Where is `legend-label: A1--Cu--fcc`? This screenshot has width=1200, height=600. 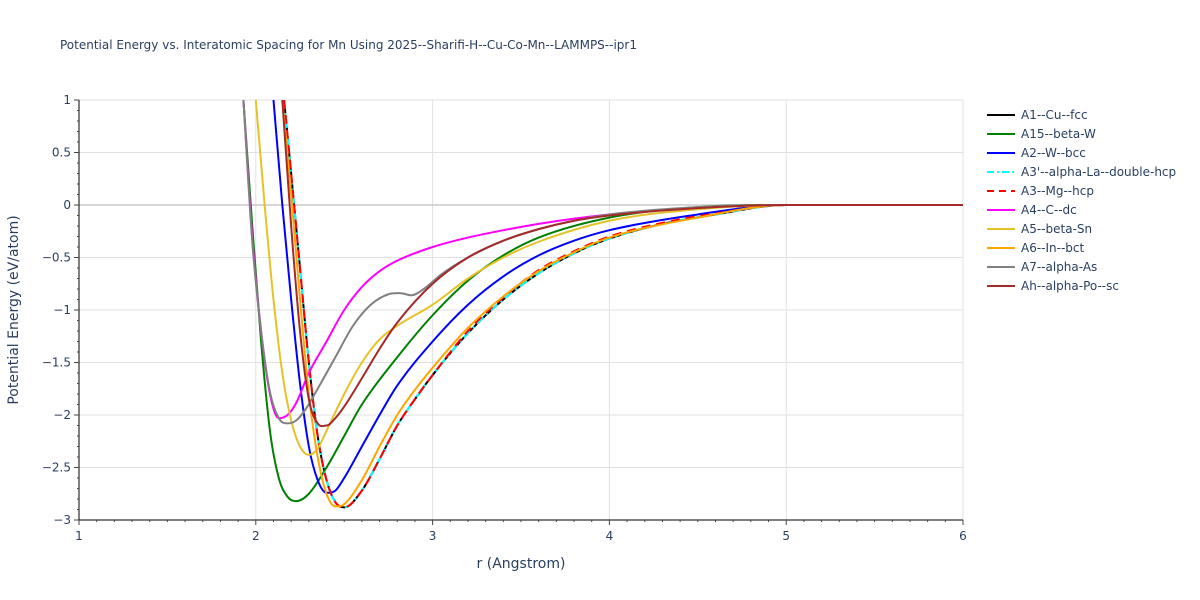 legend-label: A1--Cu--fcc is located at coordinates (1054, 115).